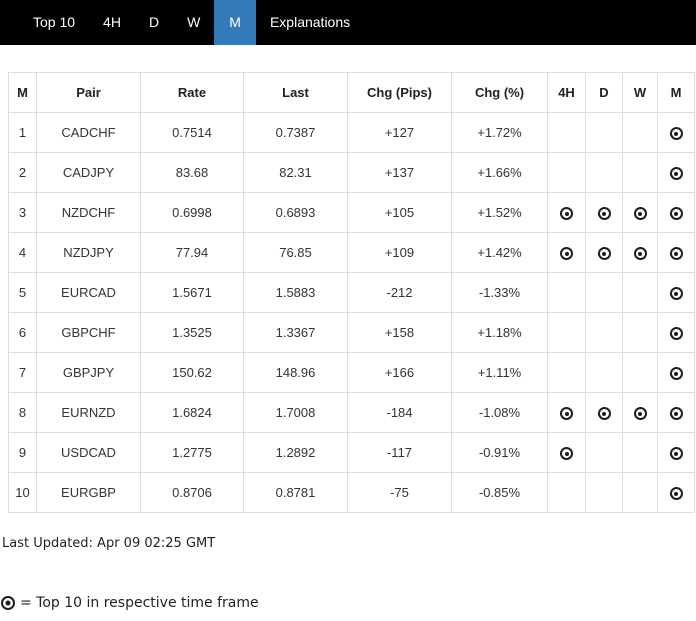  Describe the element at coordinates (22, 212) in the screenshot. I see `rank-cell: 3` at that location.